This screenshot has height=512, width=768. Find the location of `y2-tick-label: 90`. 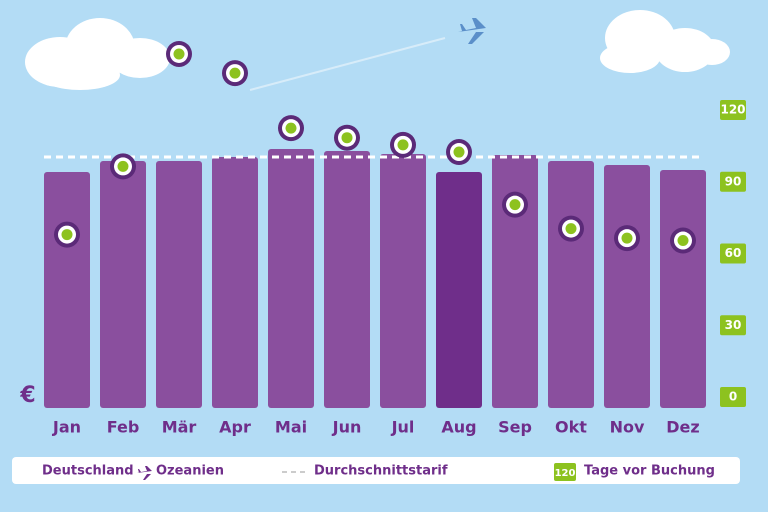

y2-tick-label: 90 is located at coordinates (733, 181).